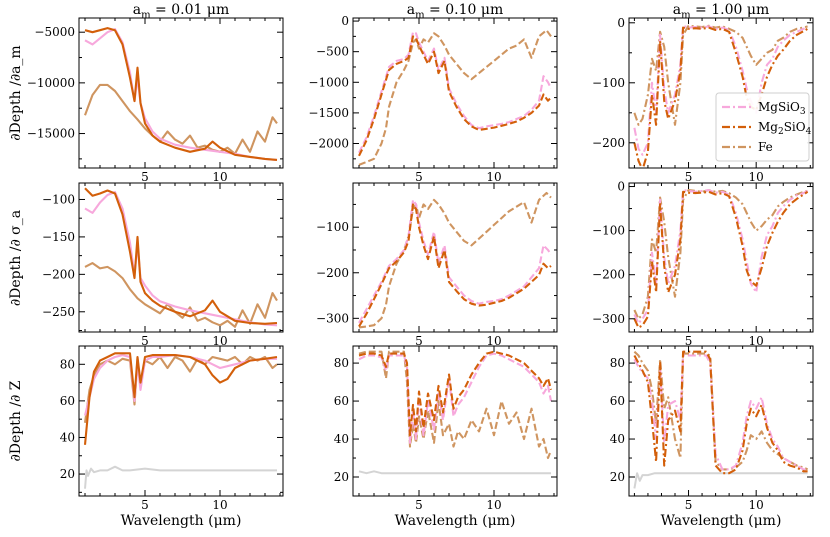 This screenshot has width=830, height=537. Describe the element at coordinates (16, 92) in the screenshot. I see `y-axis-label: ∂Depth /∂a_m` at that location.